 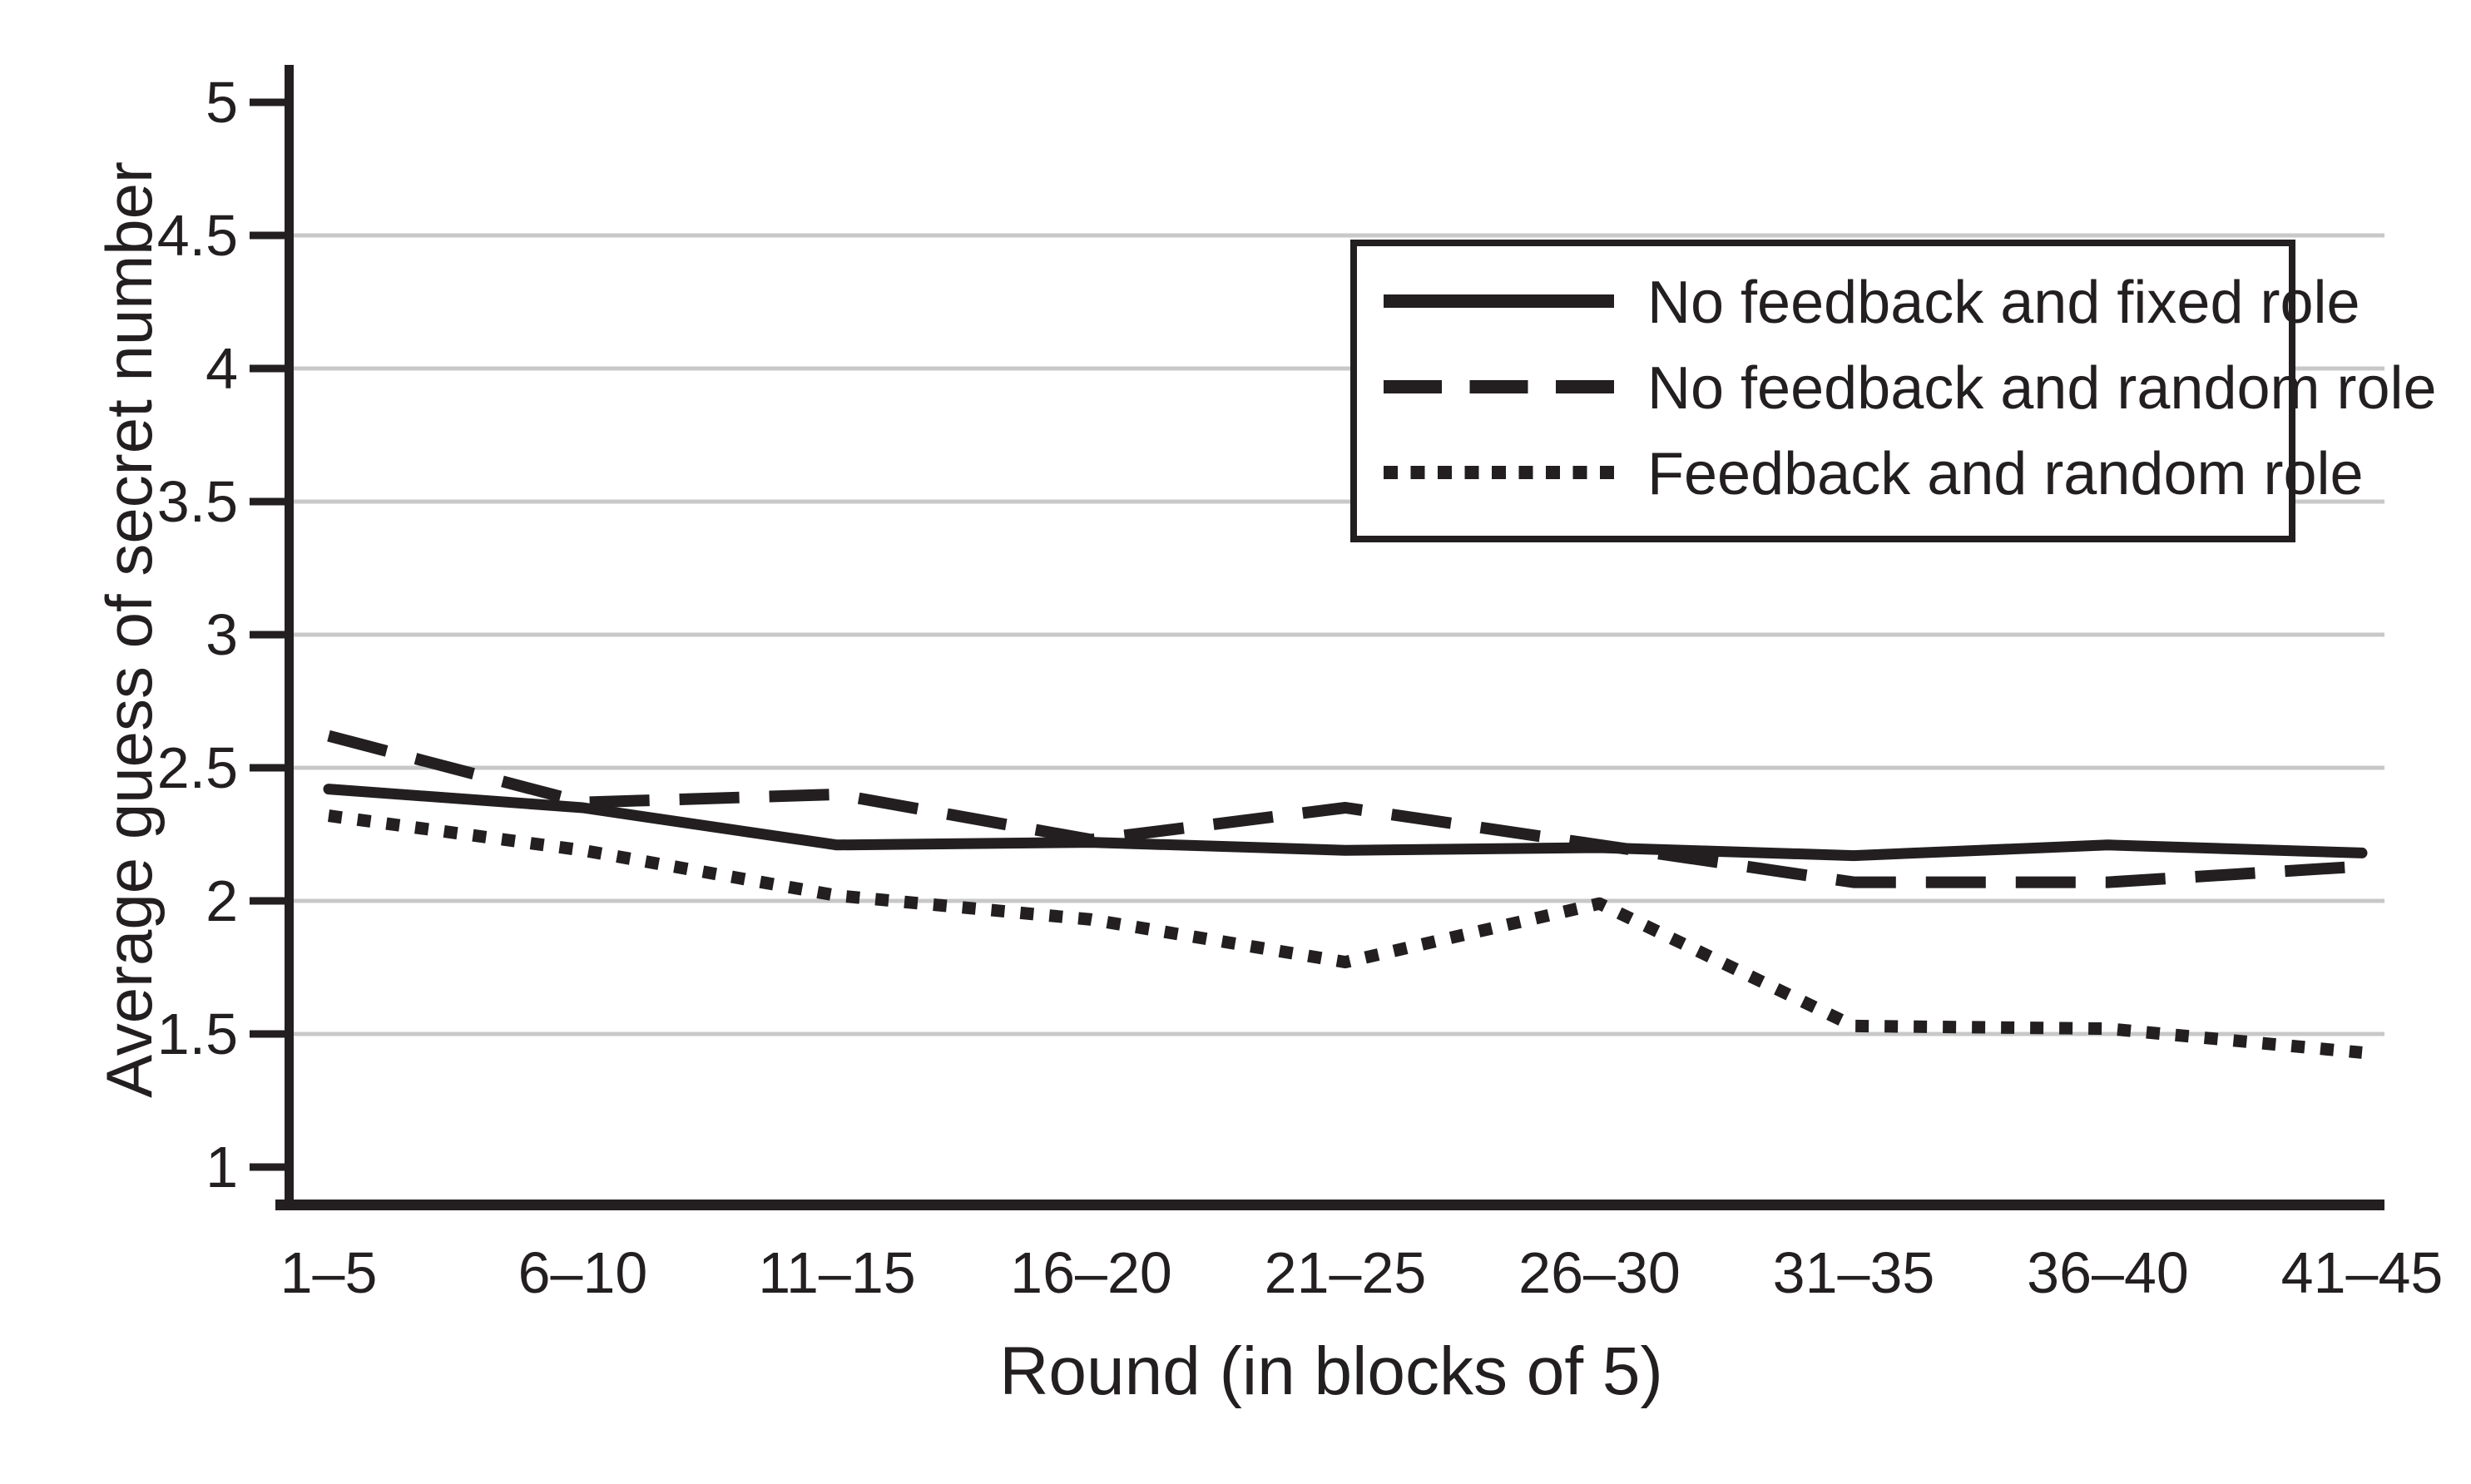 I want to click on y-tick-label: 3, so click(x=222, y=634).